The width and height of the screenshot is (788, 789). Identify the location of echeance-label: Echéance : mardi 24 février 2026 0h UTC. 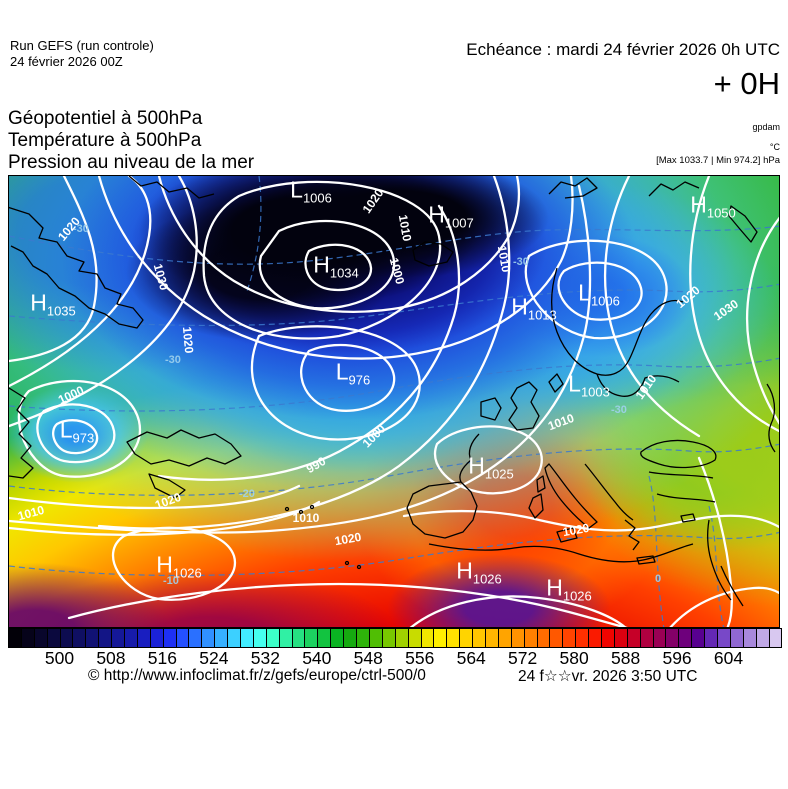
(623, 49).